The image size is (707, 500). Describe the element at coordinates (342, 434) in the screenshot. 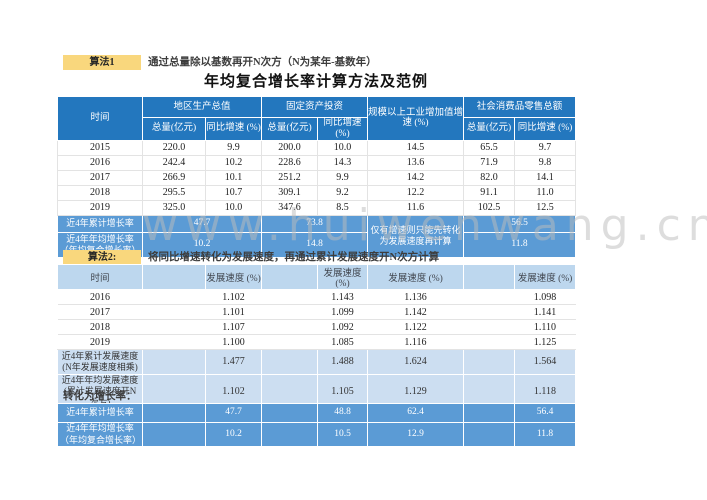

I see `table-cell: 10.5` at that location.